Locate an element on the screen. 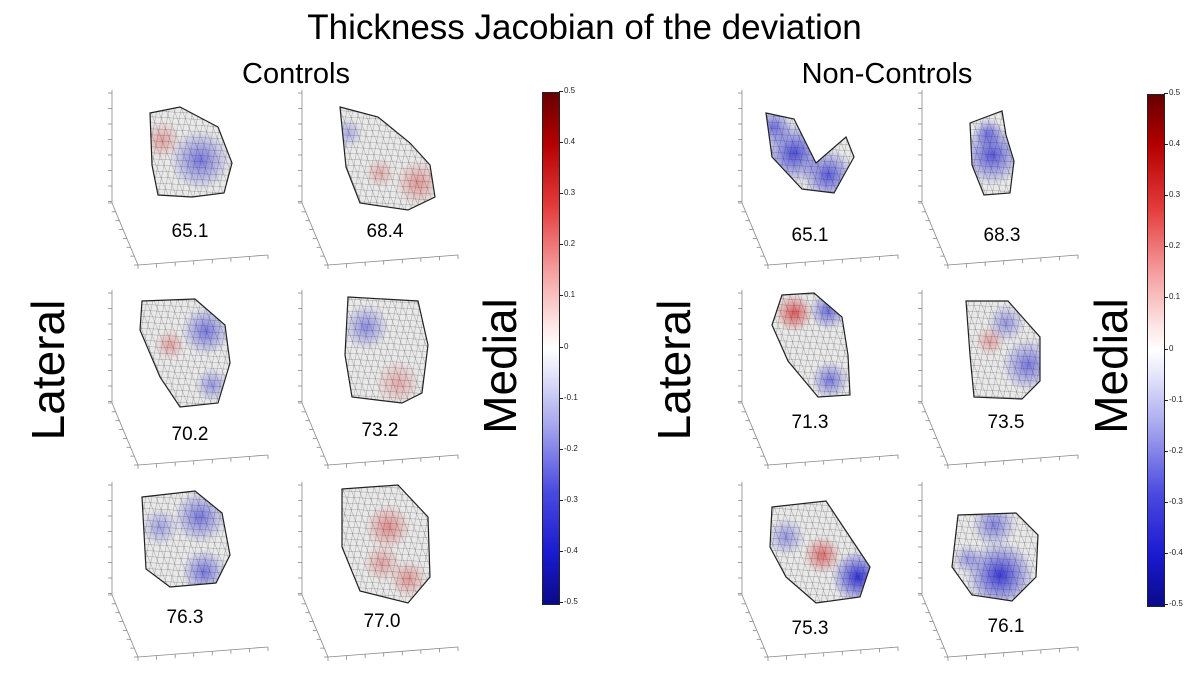 The width and height of the screenshot is (1199, 674). age-label: 68.4 is located at coordinates (385, 231).